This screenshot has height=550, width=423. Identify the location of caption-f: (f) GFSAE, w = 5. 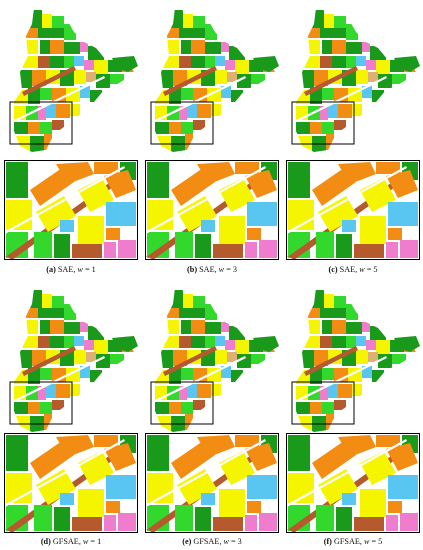
(353, 541).